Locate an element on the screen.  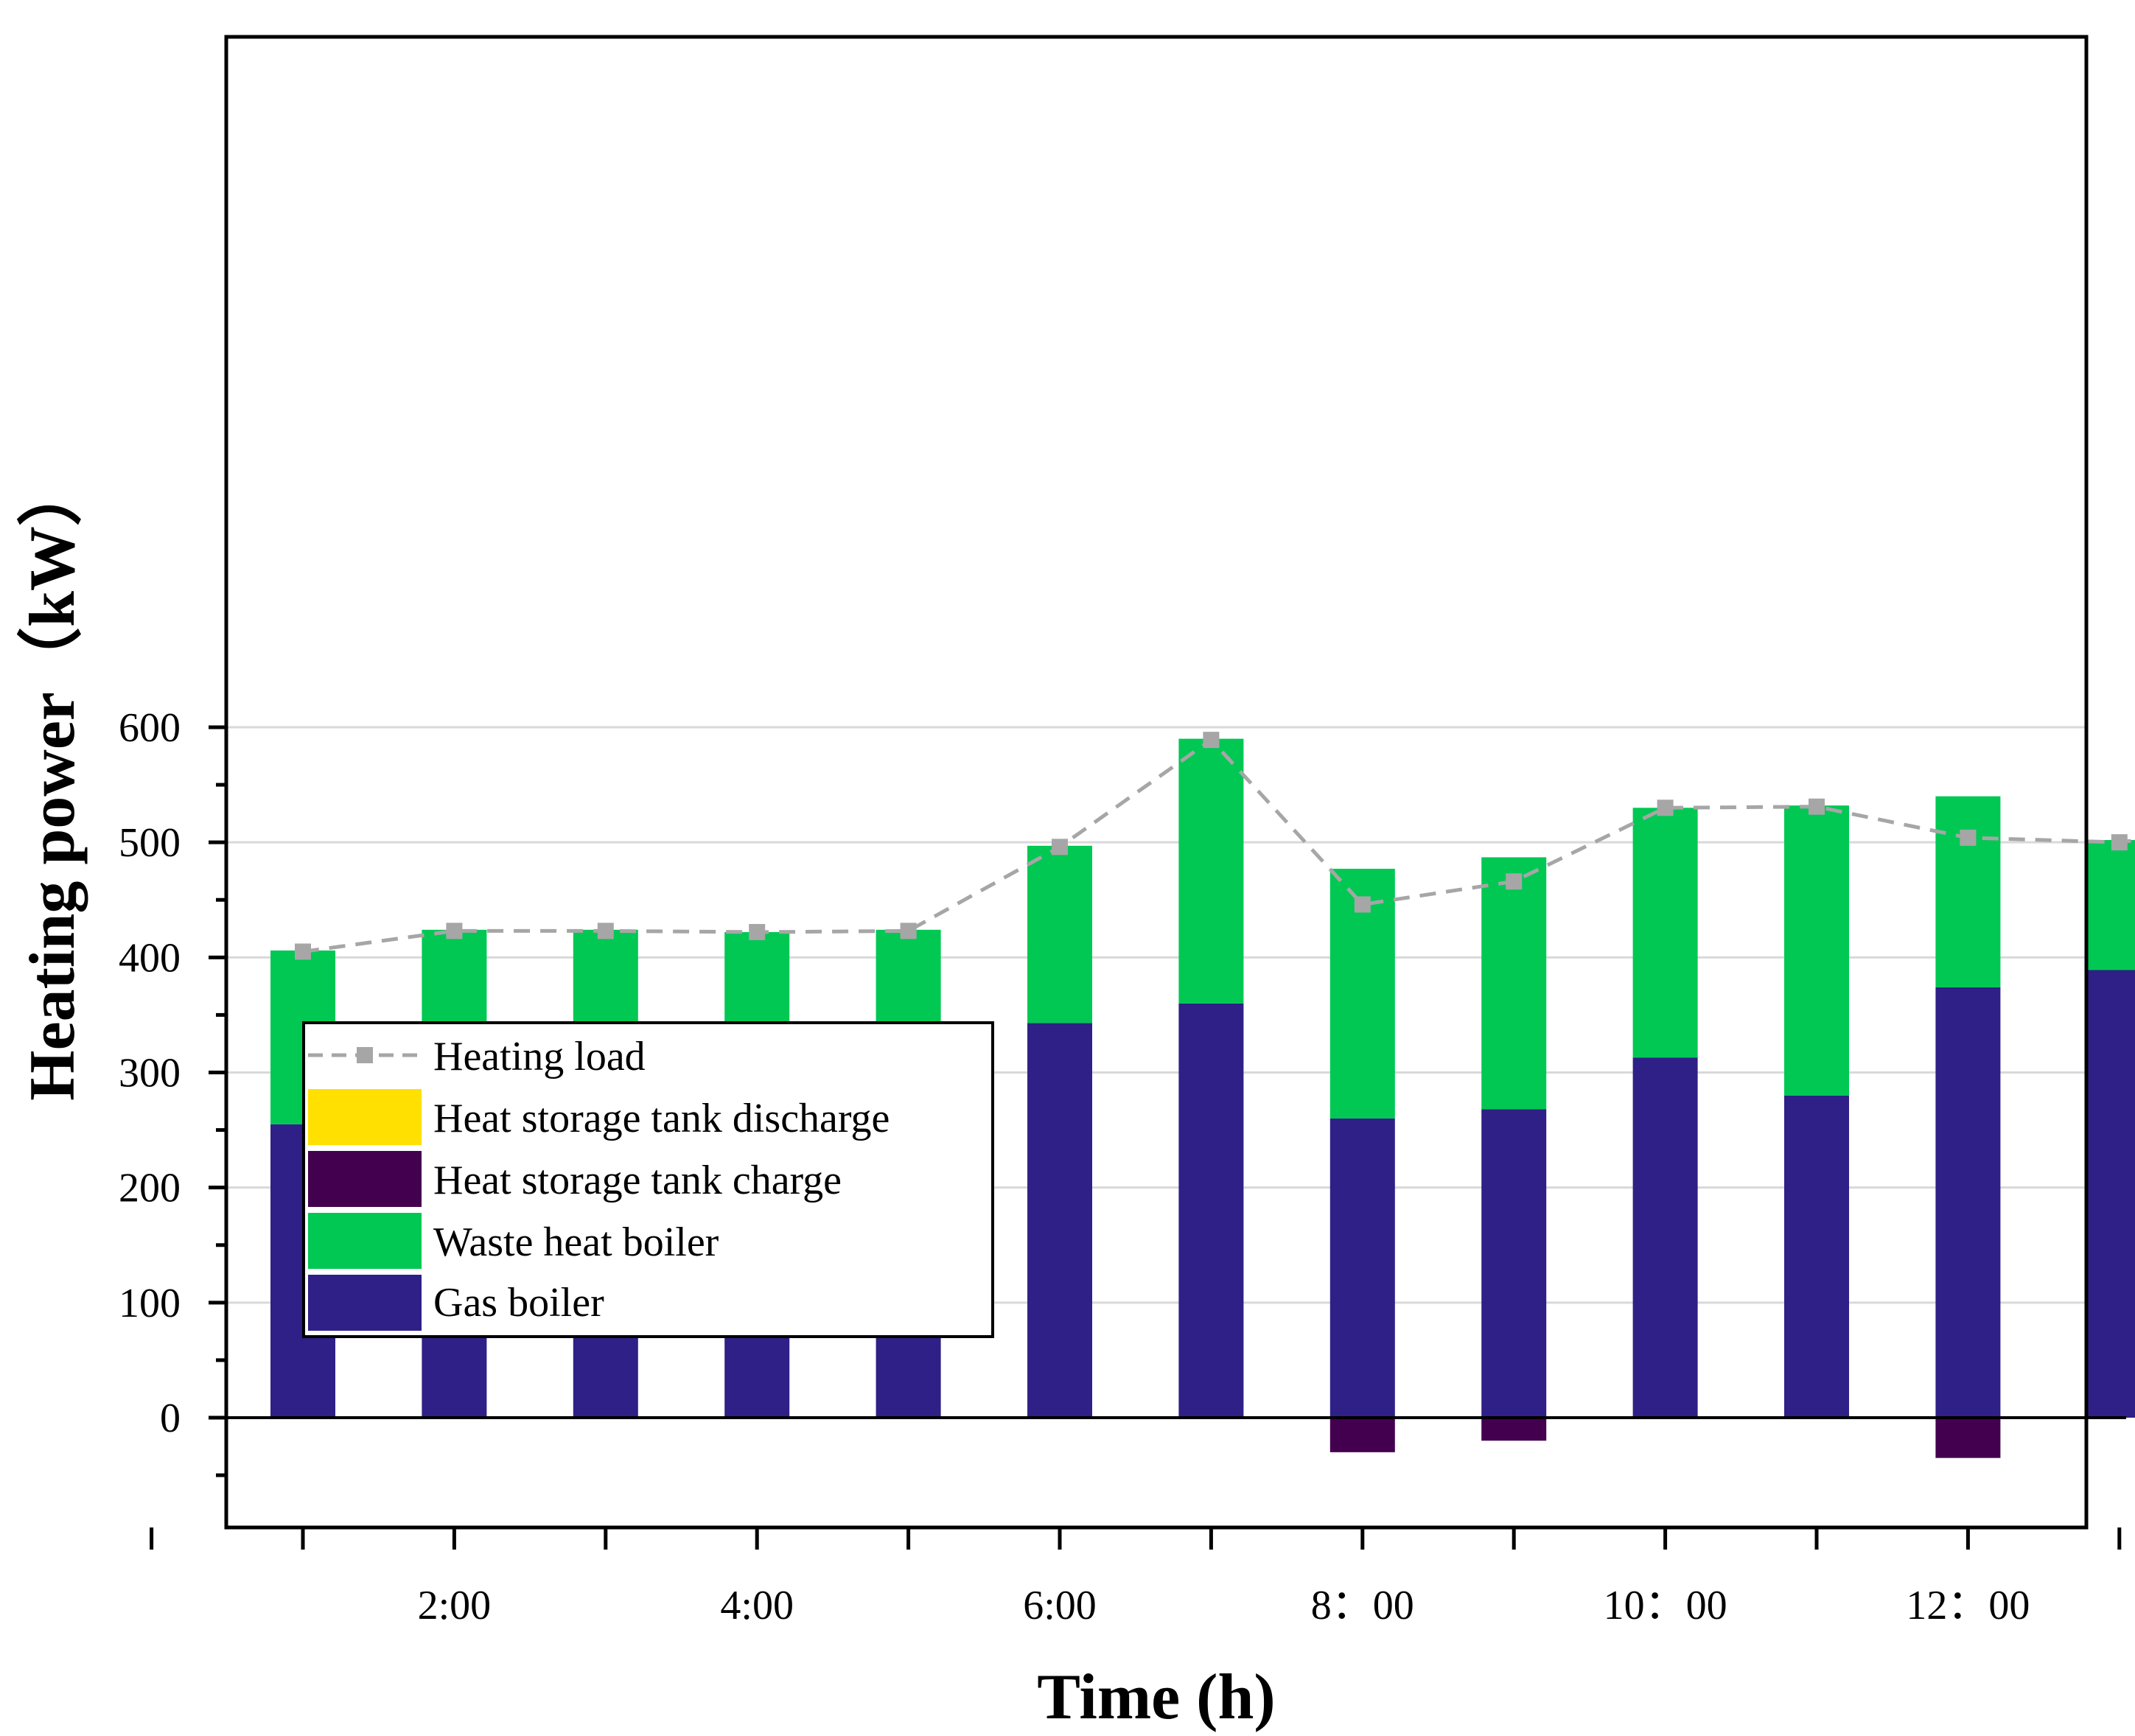
legend-swatch-gas-boiler is located at coordinates (365, 1303).